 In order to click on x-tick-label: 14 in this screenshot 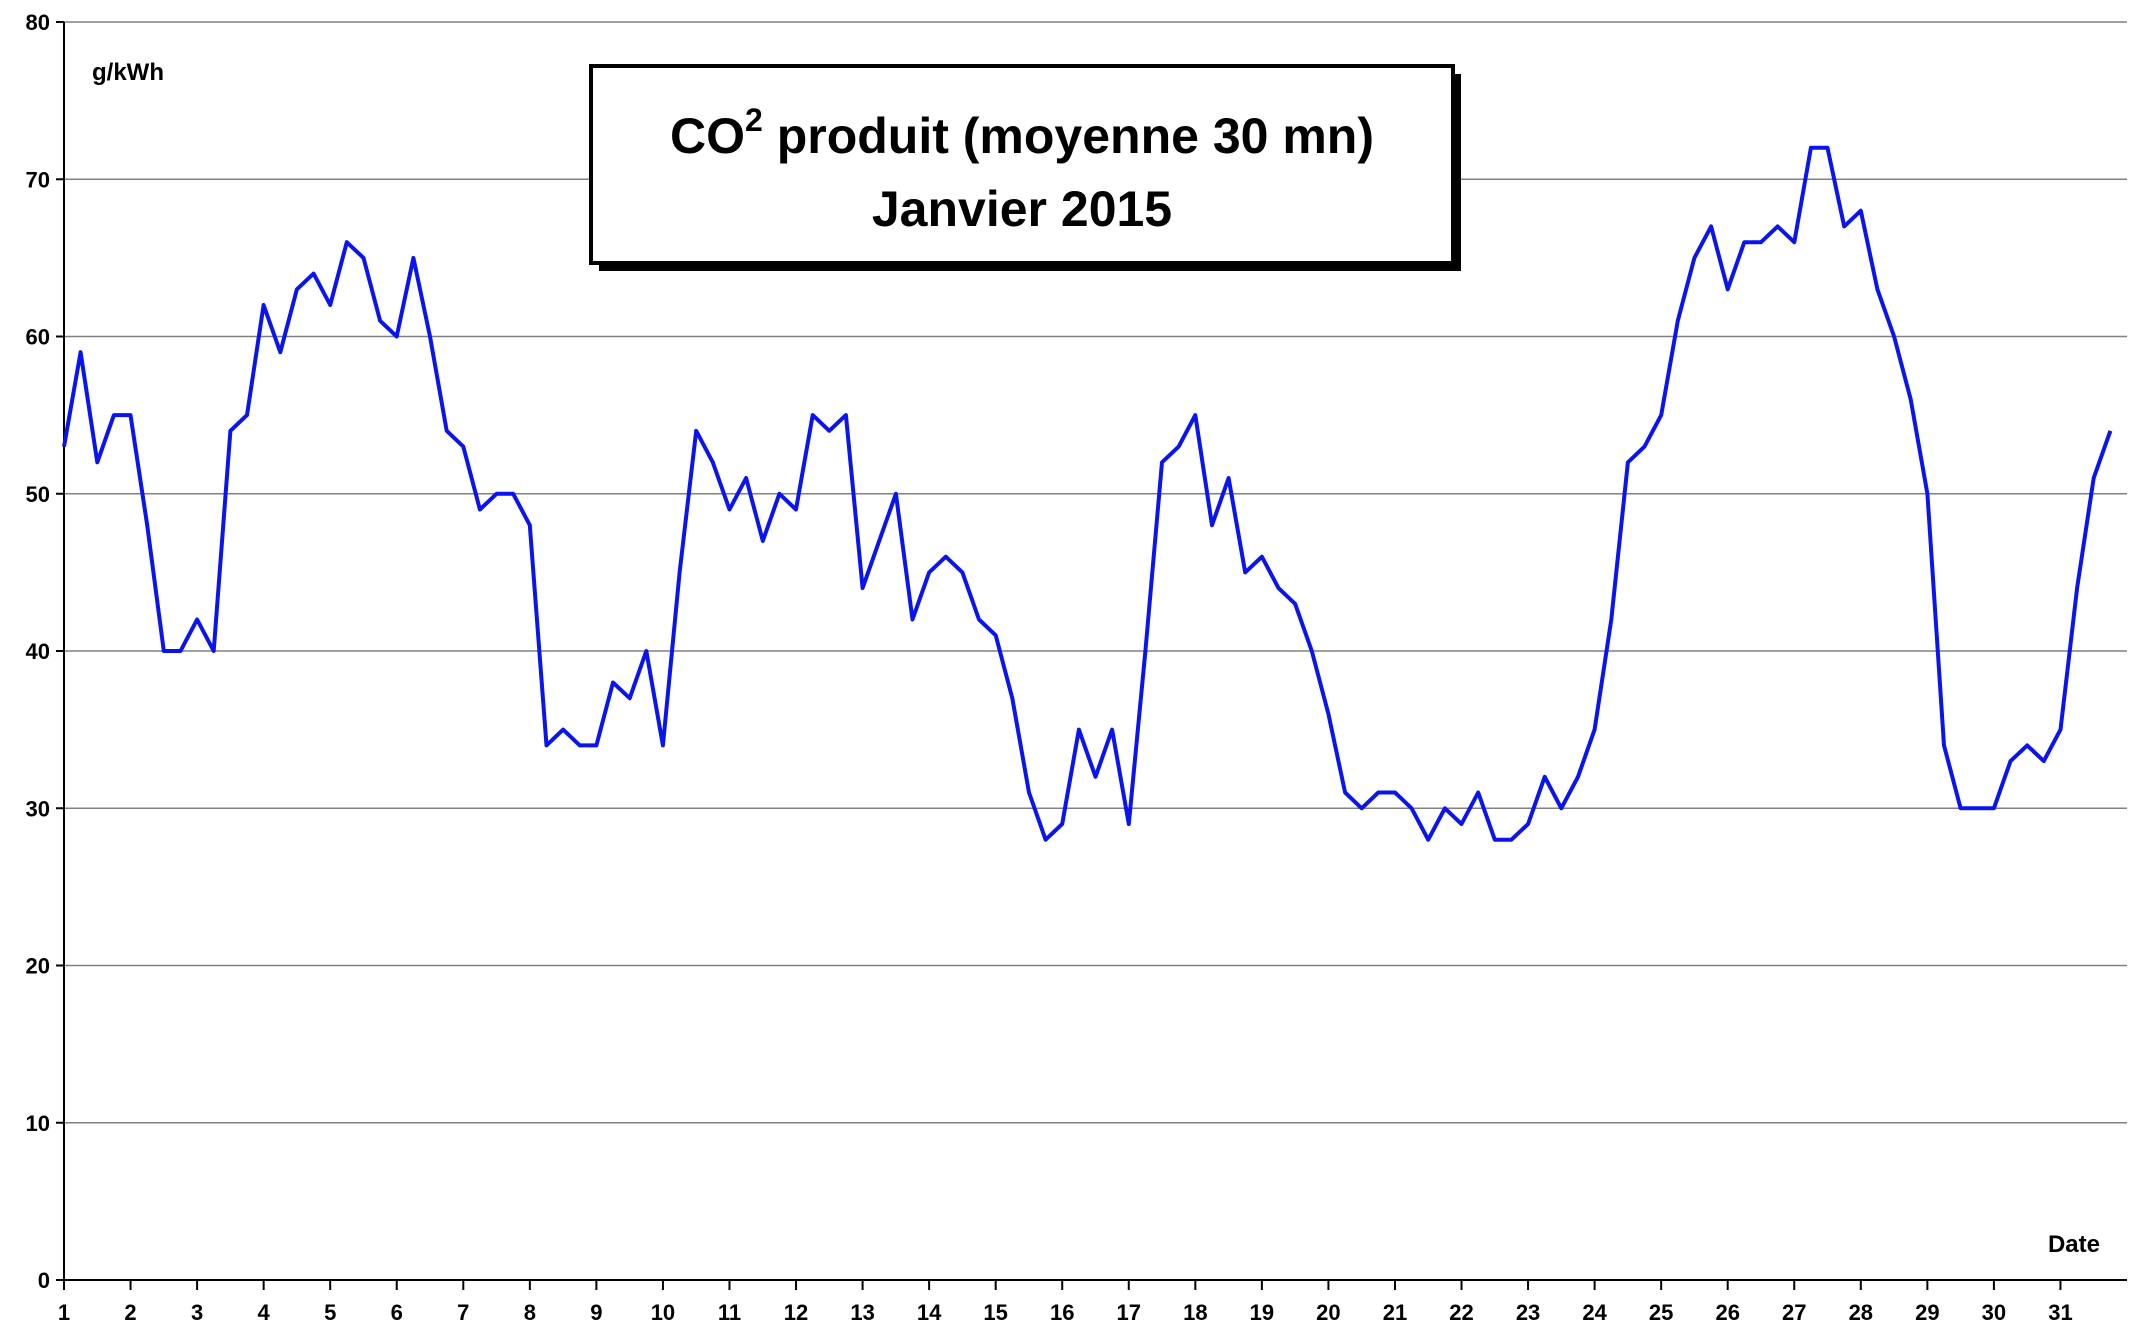, I will do `click(929, 1312)`.